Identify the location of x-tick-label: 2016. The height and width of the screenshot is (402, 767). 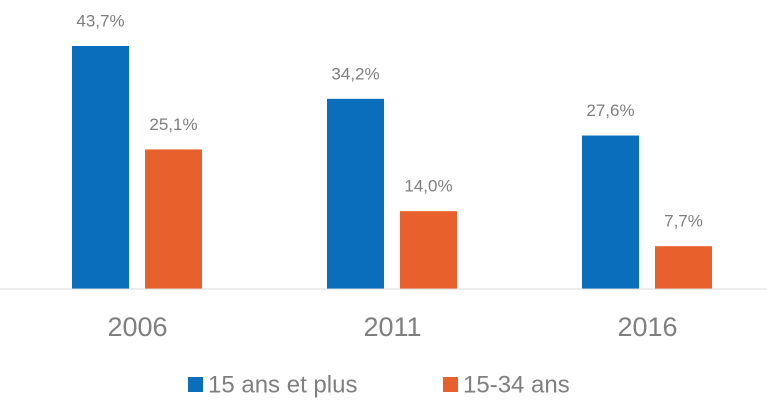
(647, 327).